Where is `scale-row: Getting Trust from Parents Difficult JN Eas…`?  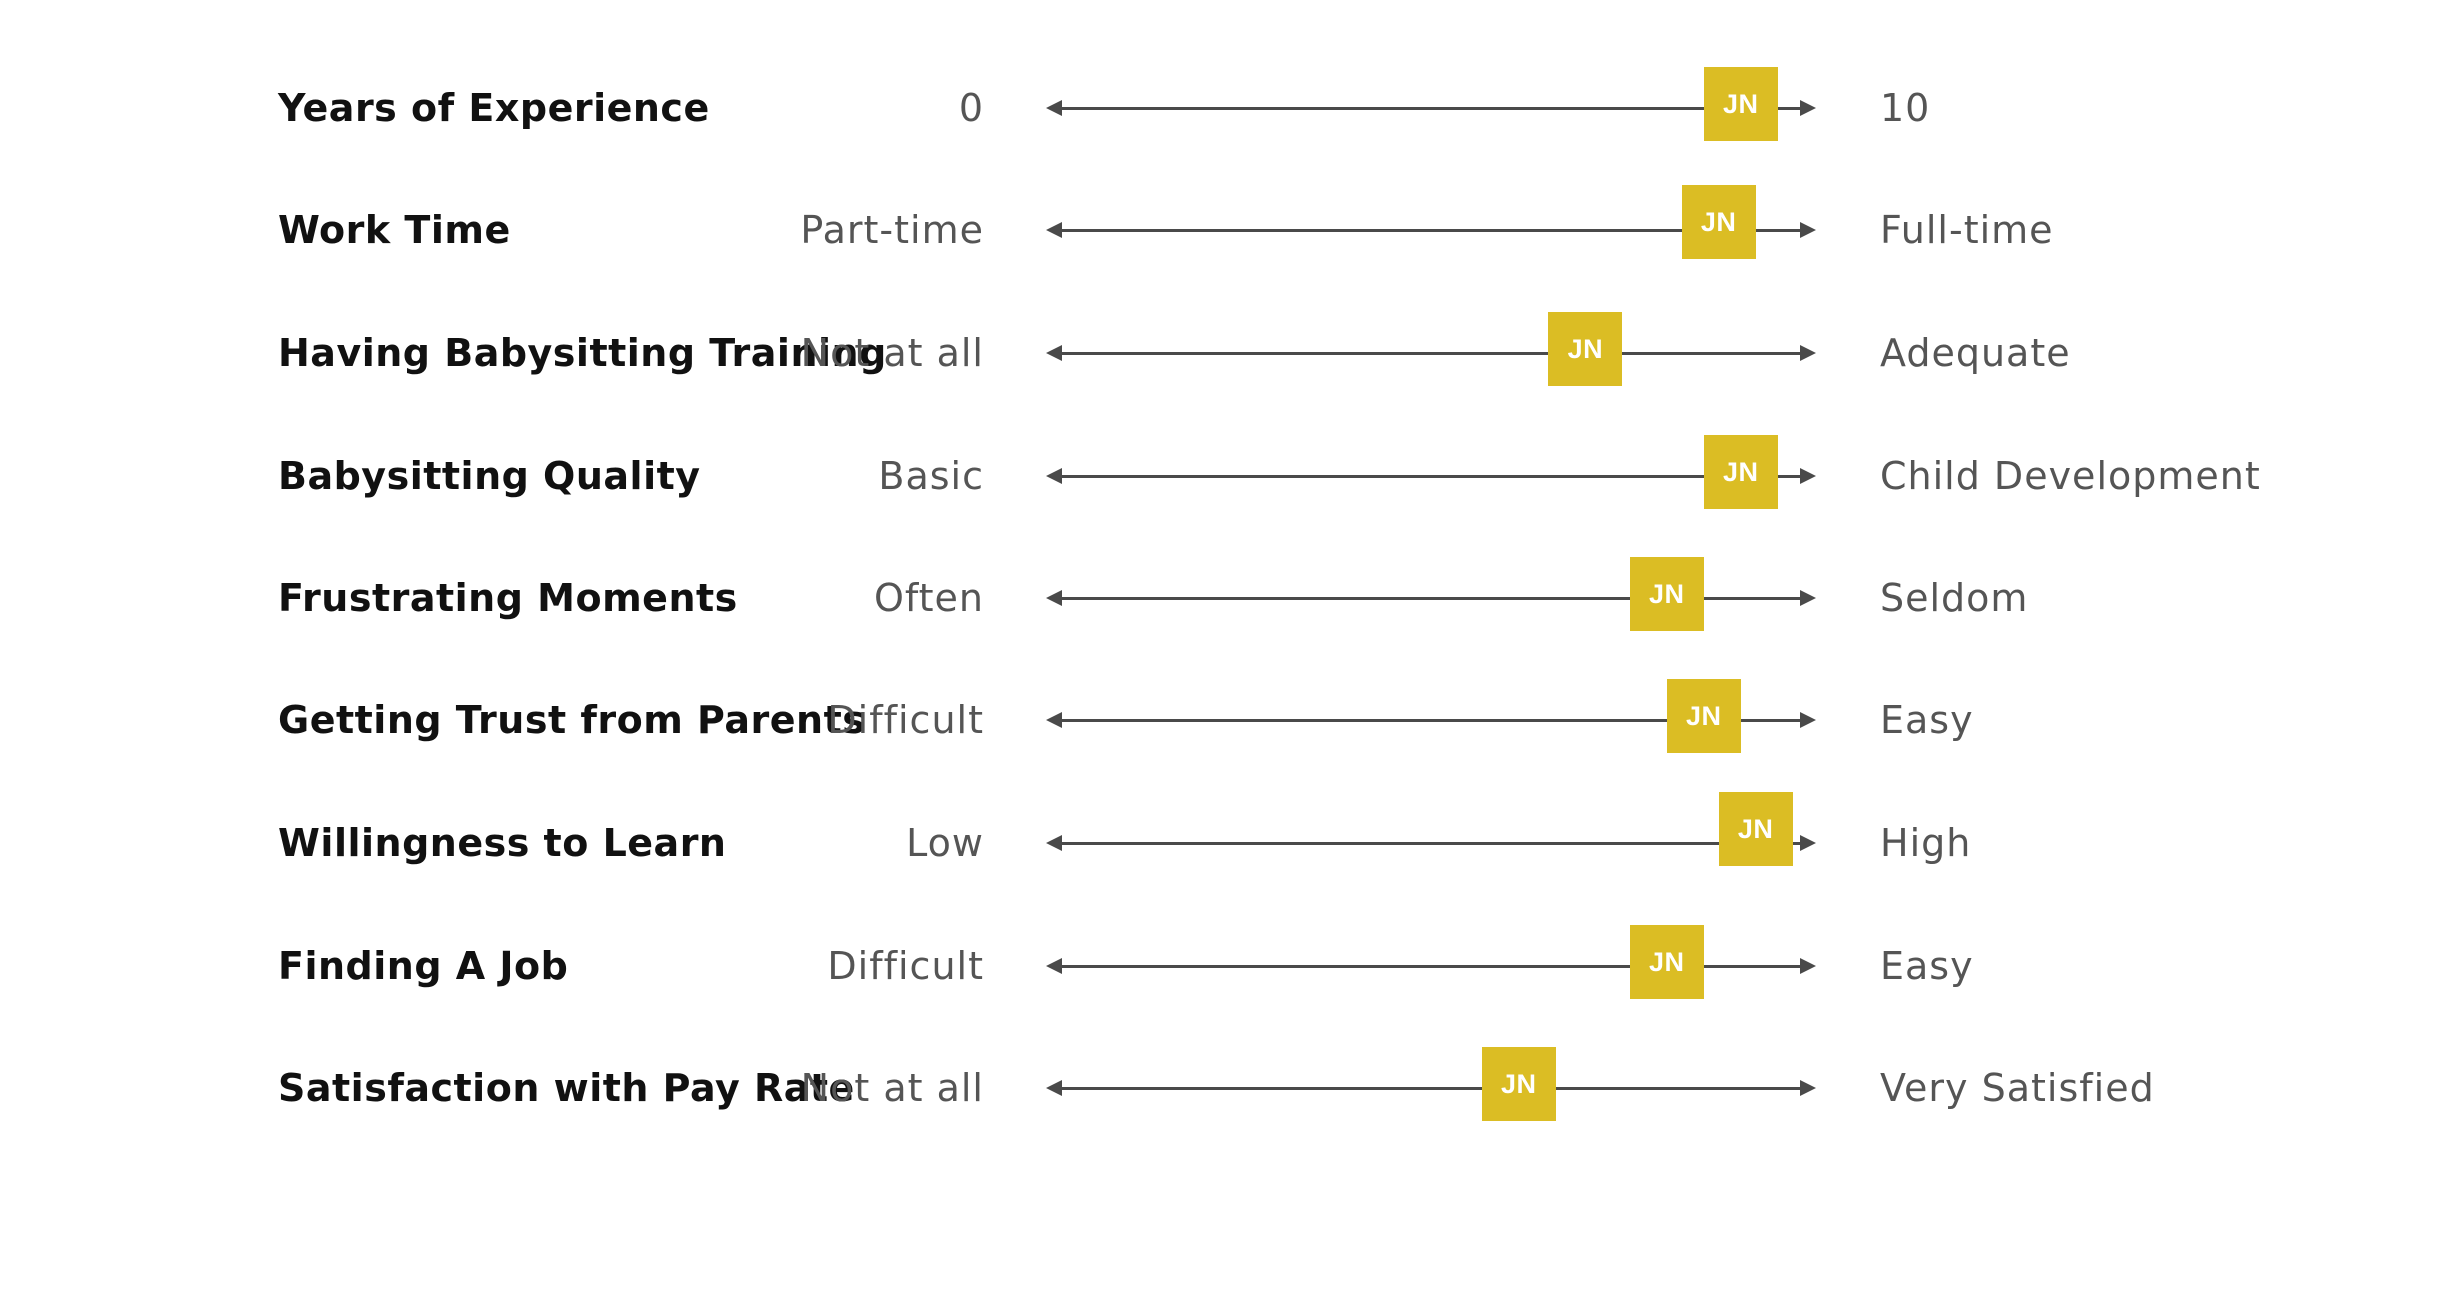 scale-row: Getting Trust from Parents Difficult JN Eas… is located at coordinates (1225, 720).